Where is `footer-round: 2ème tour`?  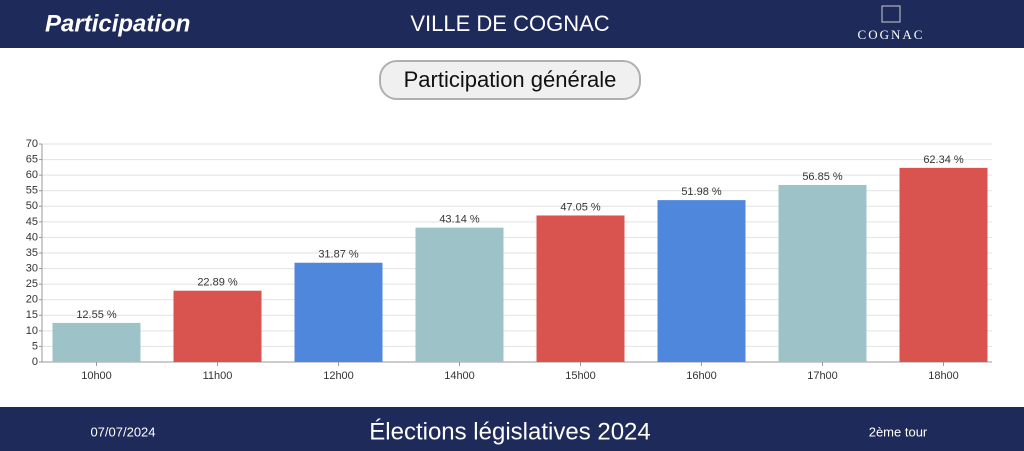
footer-round: 2ème tour is located at coordinates (898, 431).